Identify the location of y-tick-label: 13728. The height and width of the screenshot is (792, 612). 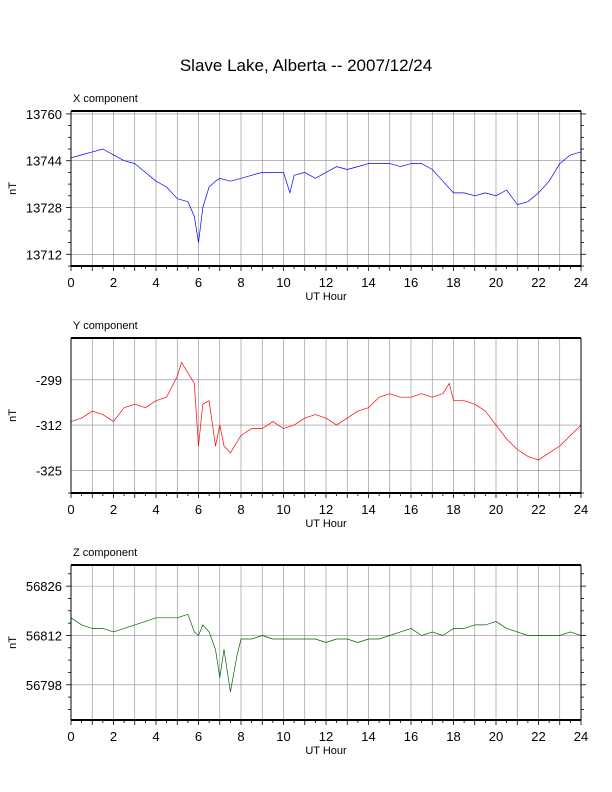
(44, 208).